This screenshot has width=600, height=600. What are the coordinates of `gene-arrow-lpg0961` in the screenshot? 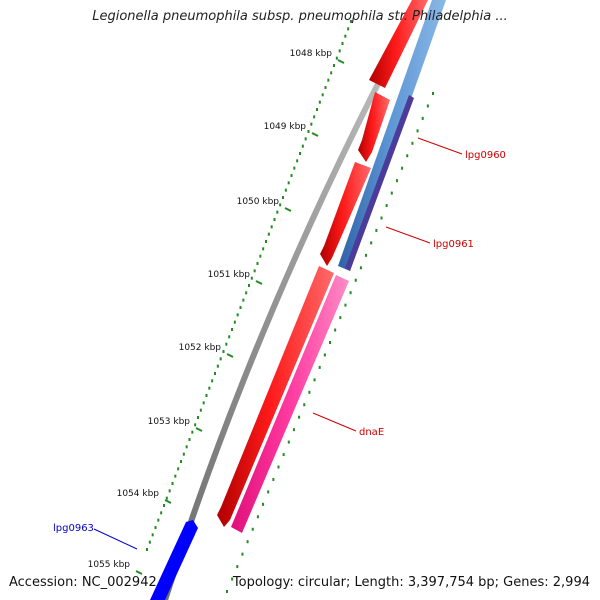 It's located at (345, 214).